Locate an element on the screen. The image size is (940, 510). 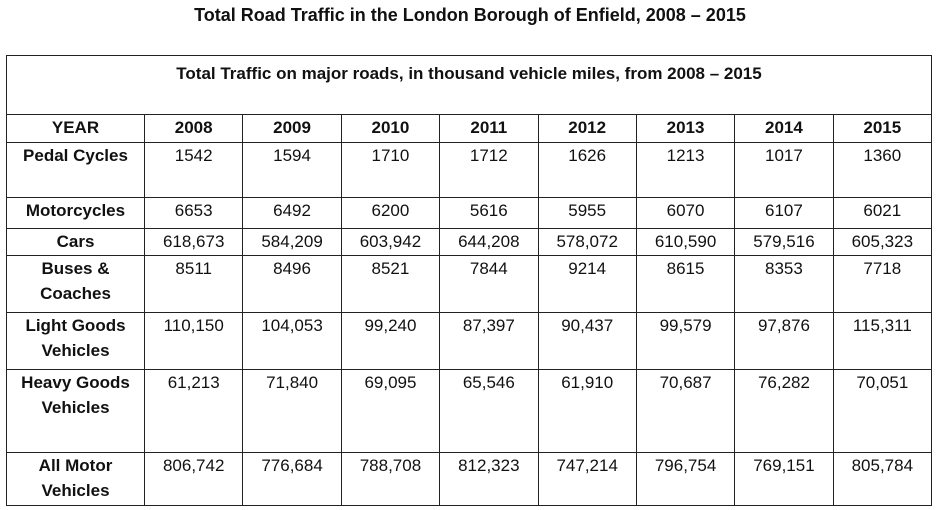
table-cell: 584,209 is located at coordinates (292, 242).